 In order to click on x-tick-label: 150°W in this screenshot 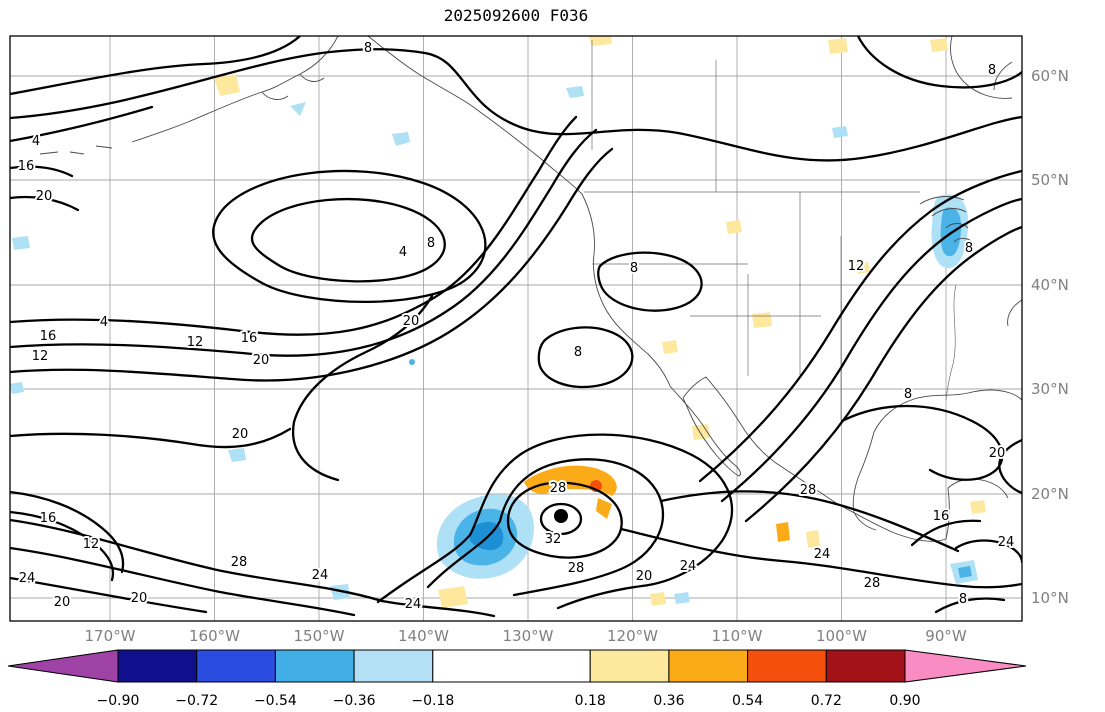, I will do `click(319, 636)`.